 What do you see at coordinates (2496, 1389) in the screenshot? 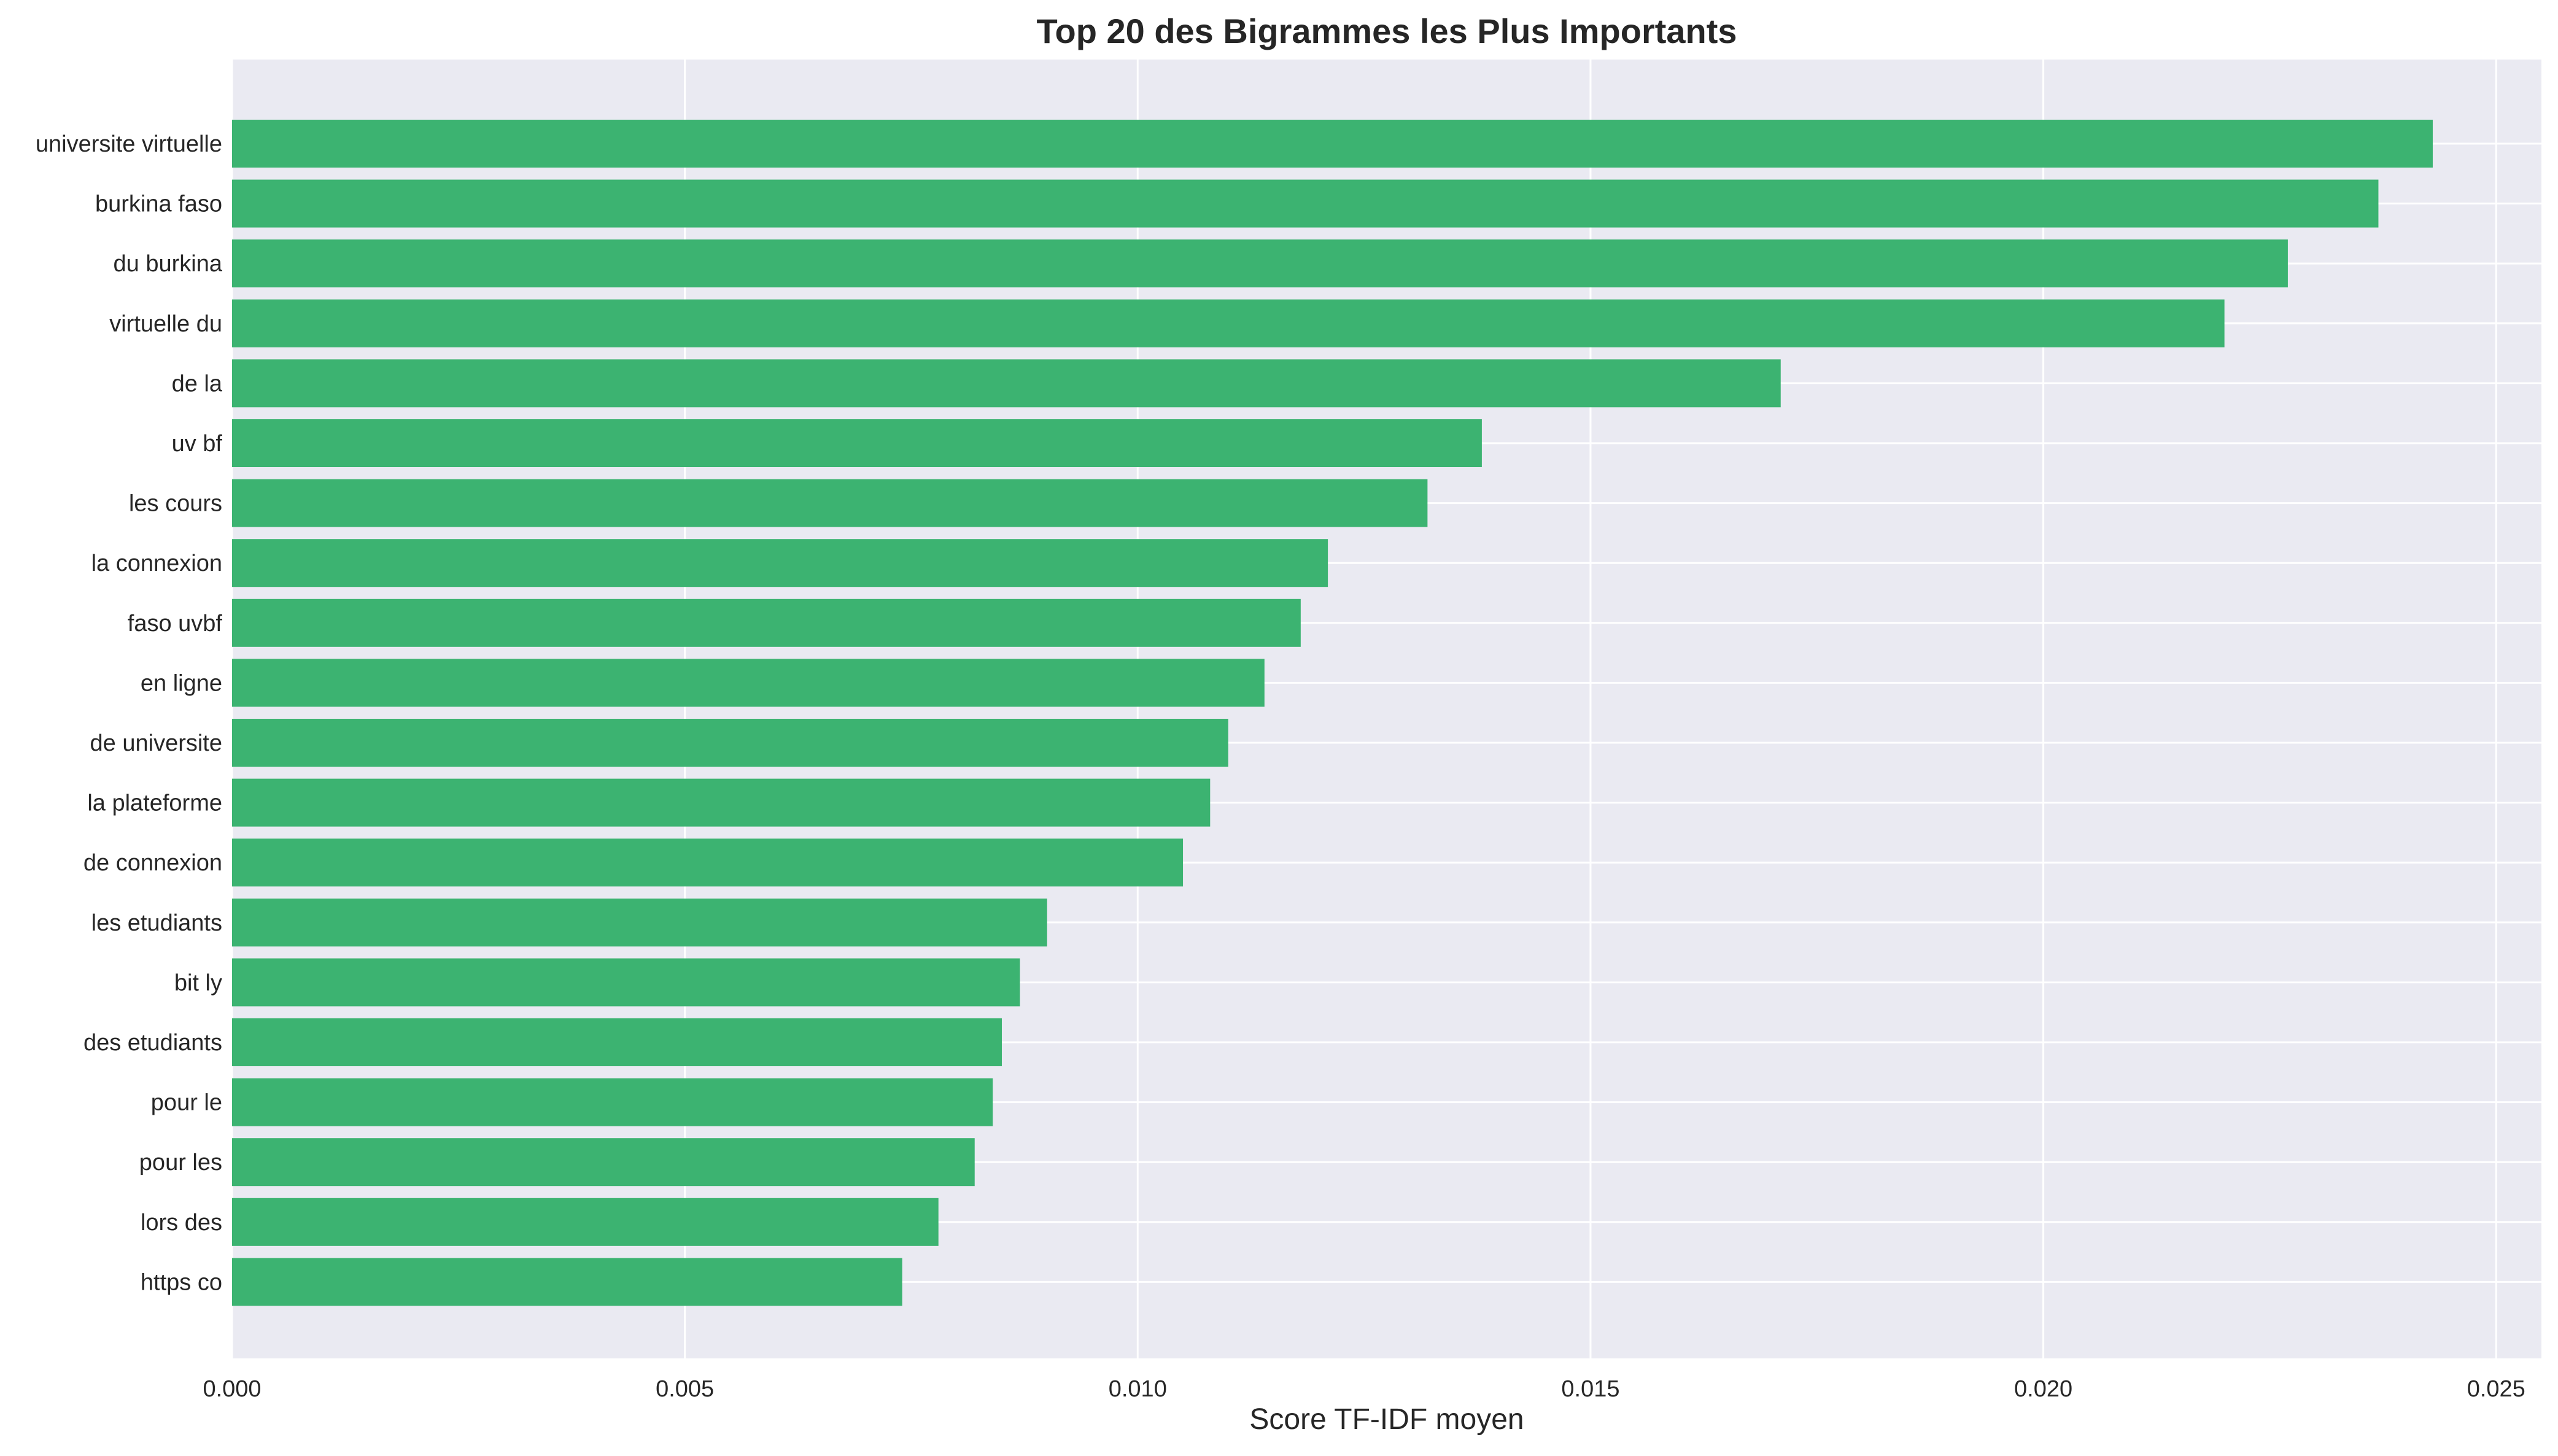
I see `x-tick-label: 0.025` at bounding box center [2496, 1389].